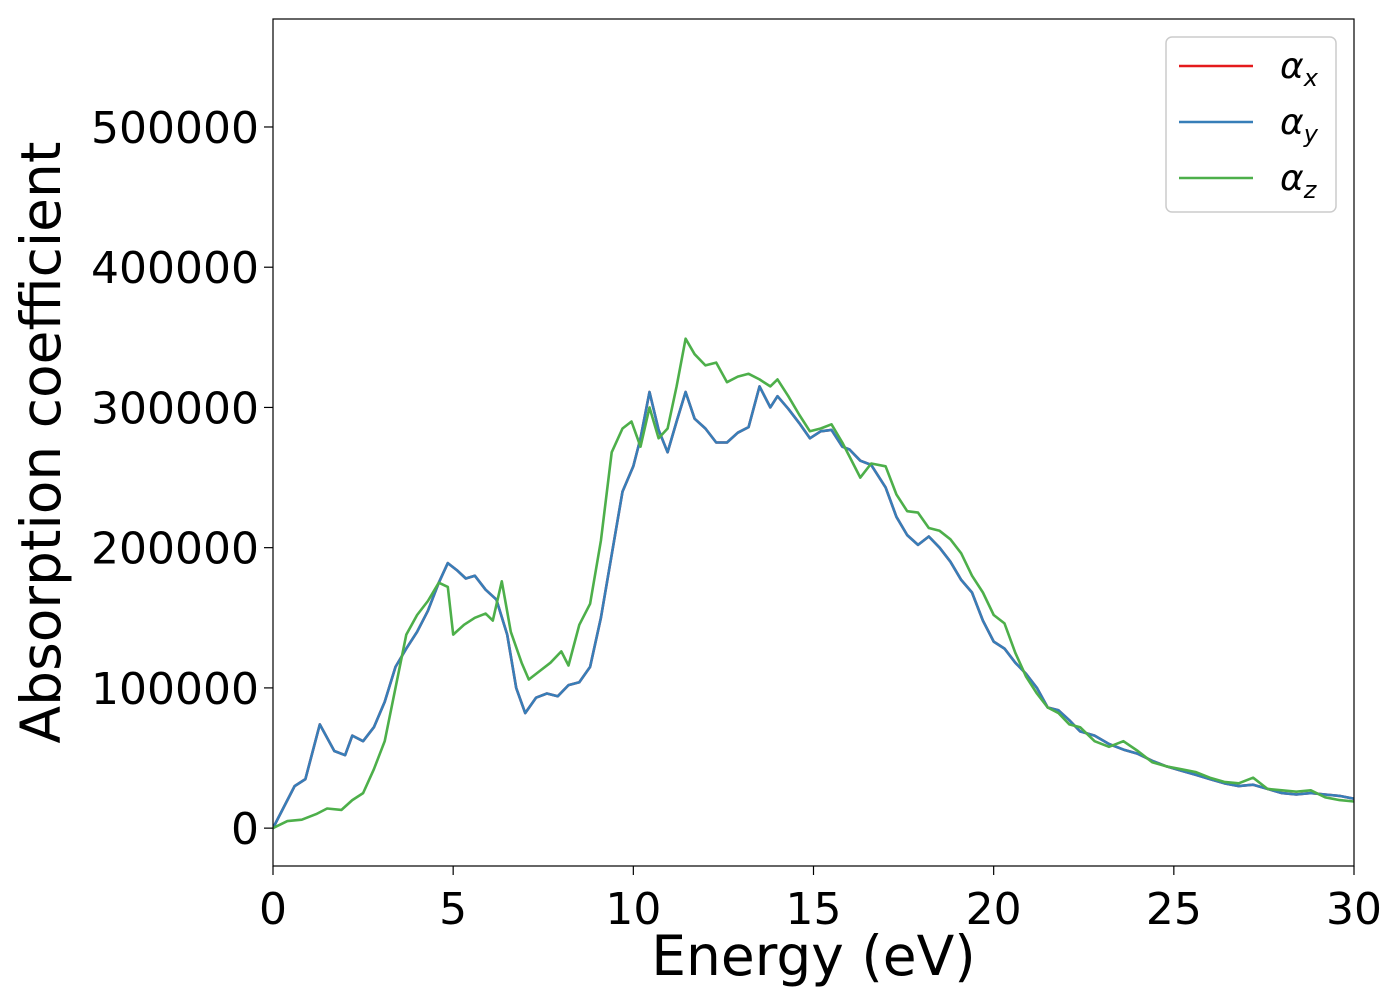 This screenshot has width=1400, height=1000. What do you see at coordinates (1299, 181) in the screenshot?
I see `legend-label-z: αz` at bounding box center [1299, 181].